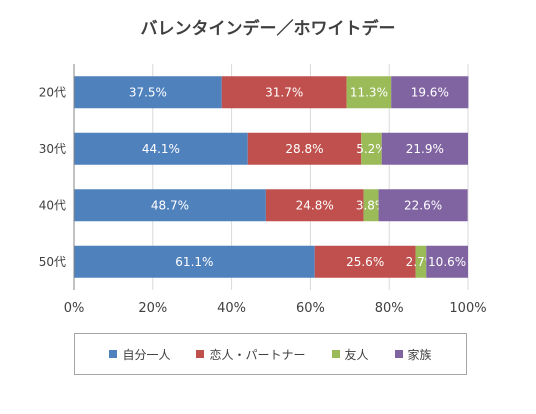 This screenshot has height=414, width=536. I want to click on x-tick-label: 60%, so click(310, 308).